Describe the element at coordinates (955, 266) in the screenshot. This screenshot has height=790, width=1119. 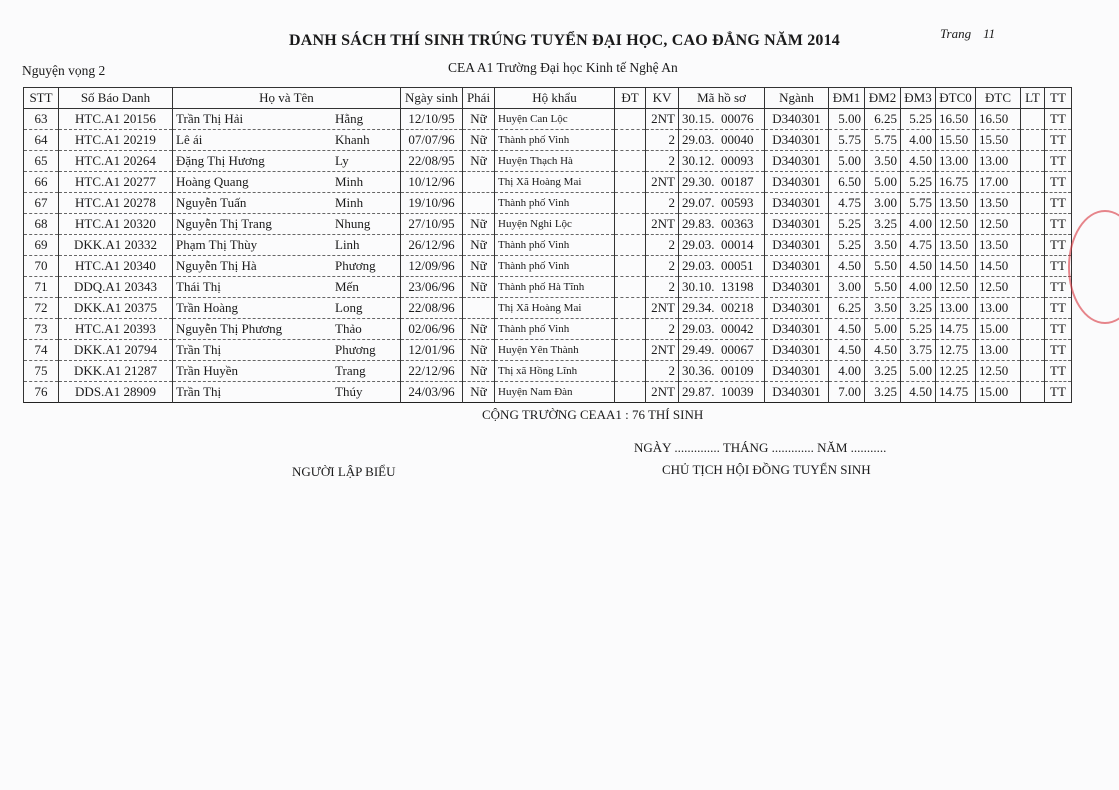
I see `table-cell: 14.50` at that location.